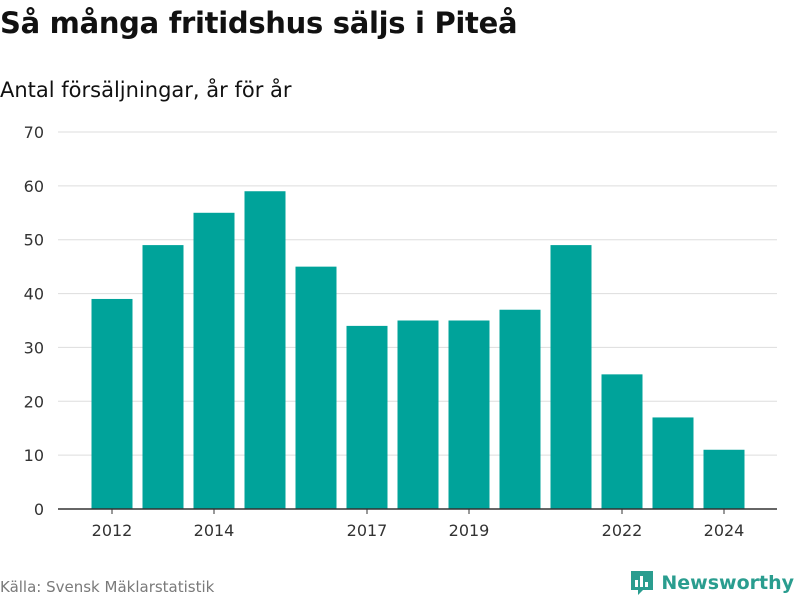  What do you see at coordinates (622, 441) in the screenshot?
I see `bar-2022` at bounding box center [622, 441].